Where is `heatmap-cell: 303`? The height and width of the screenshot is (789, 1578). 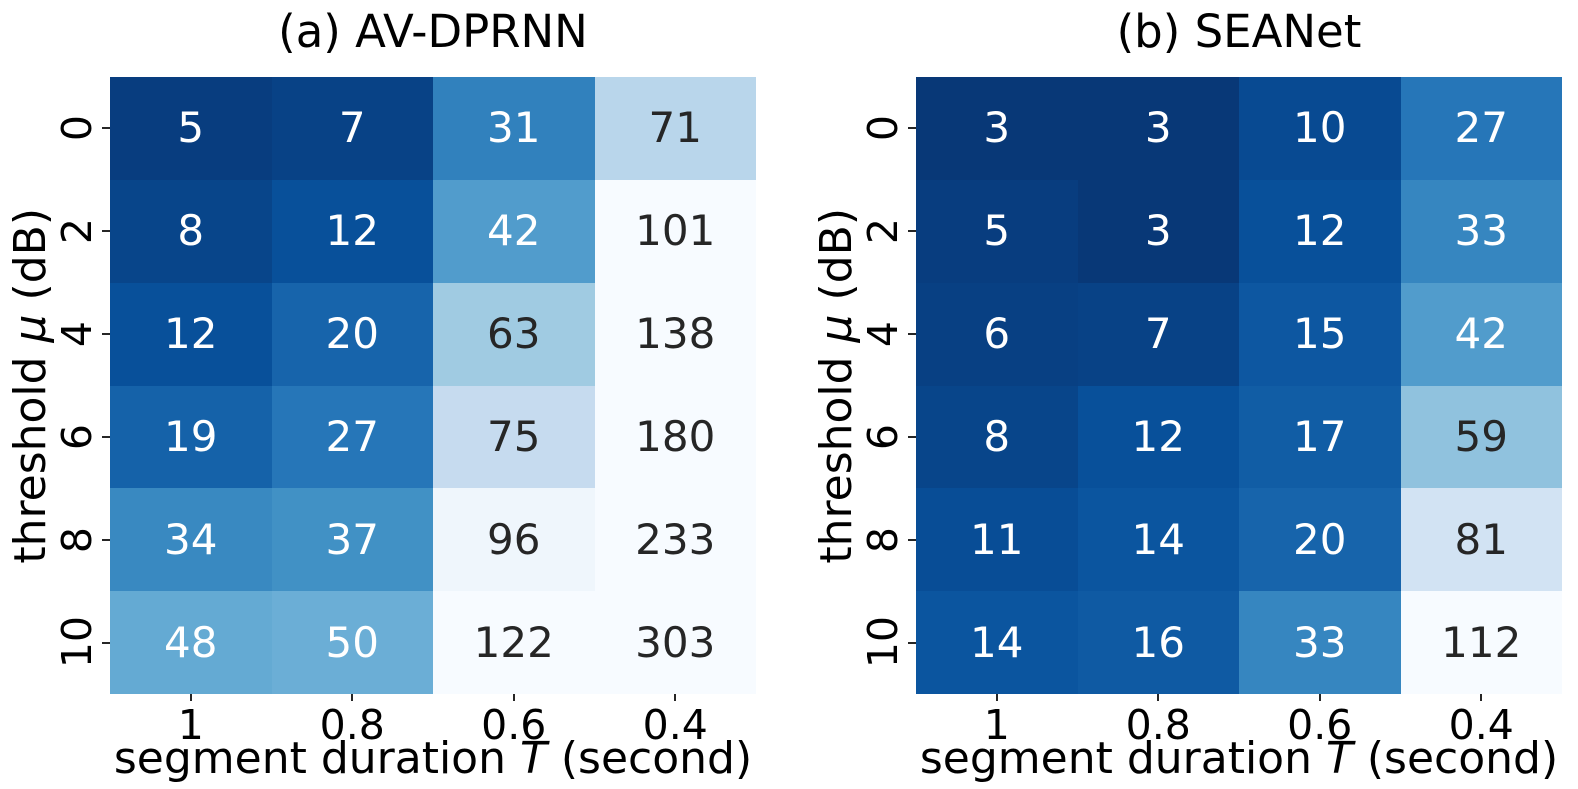 heatmap-cell: 303 is located at coordinates (675, 642).